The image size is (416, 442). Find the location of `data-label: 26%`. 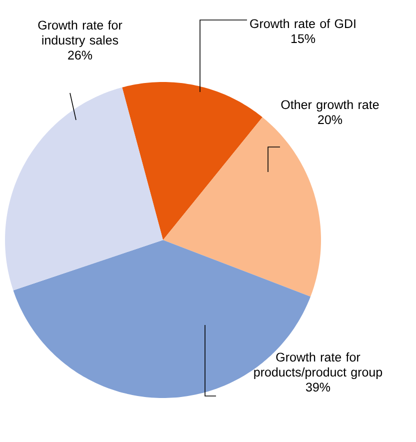

data-label: 26% is located at coordinates (80, 55).